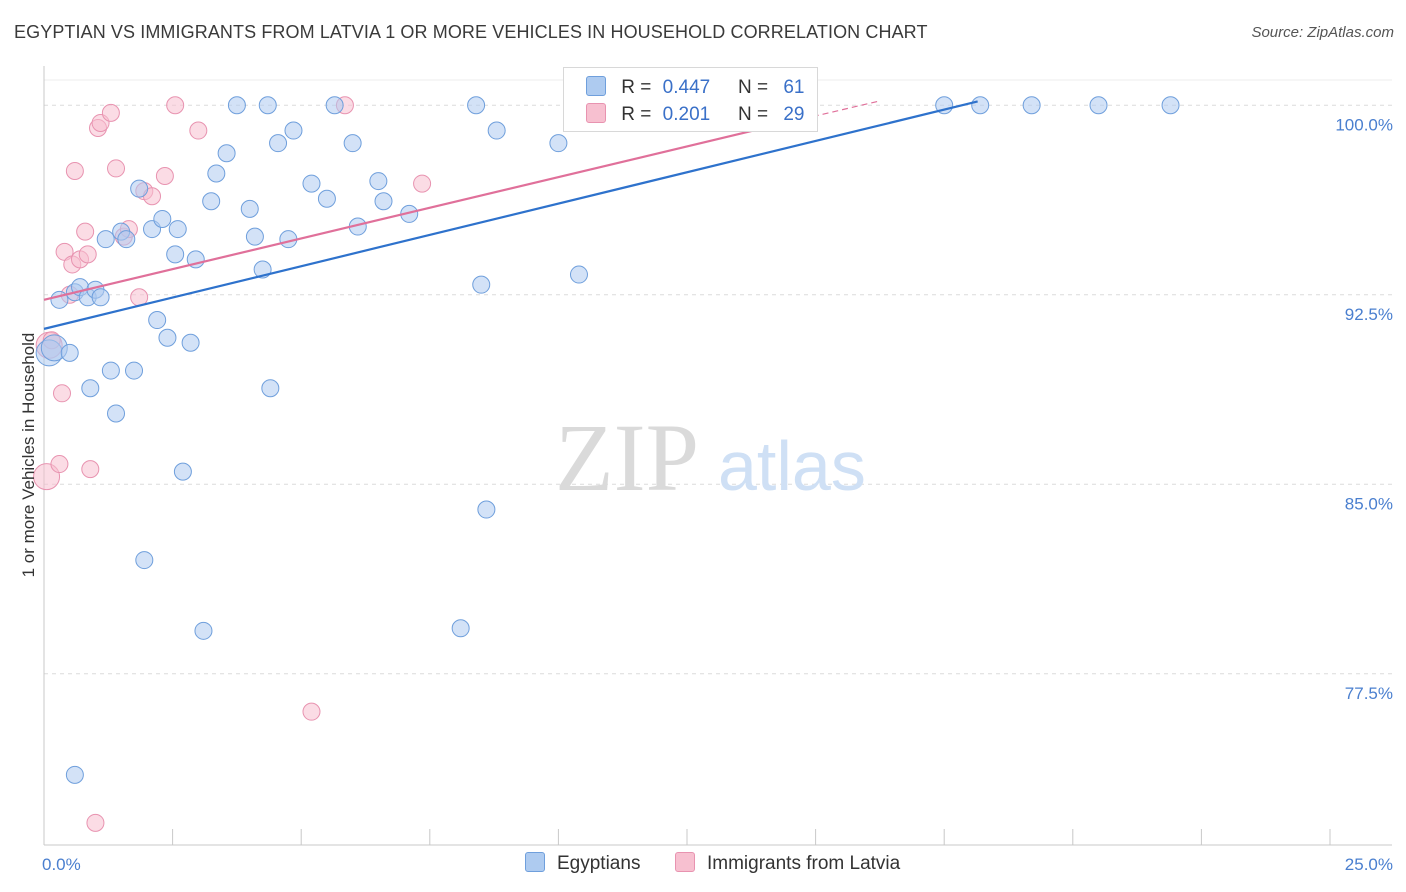 The width and height of the screenshot is (1406, 892). What do you see at coordinates (1369, 693) in the screenshot?
I see `y-tick-label: 77.5%` at bounding box center [1369, 693].